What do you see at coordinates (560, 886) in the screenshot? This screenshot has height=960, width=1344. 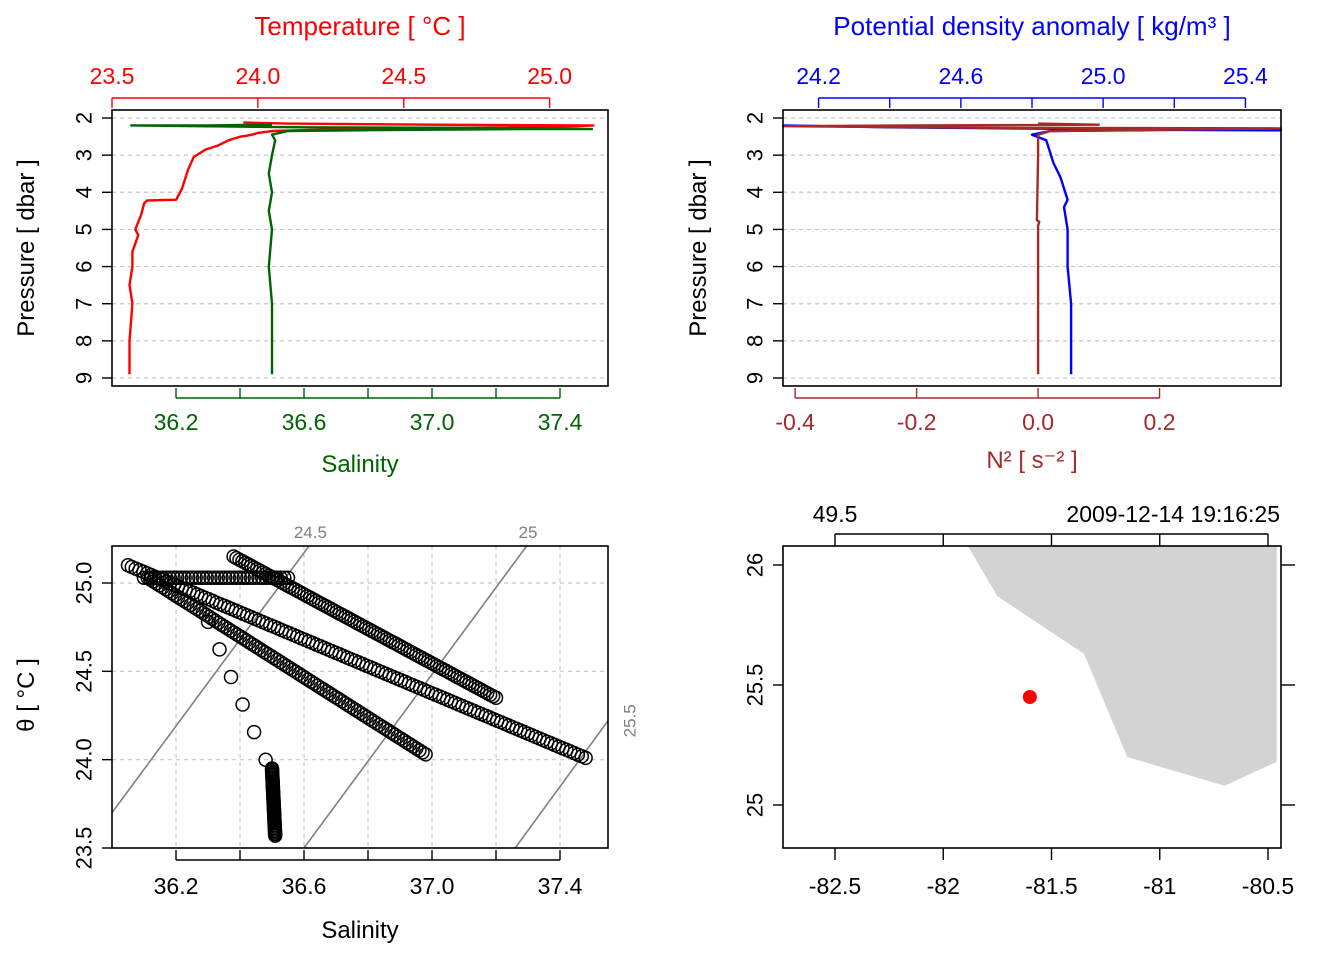 I see `ts-diagram-xtick-label-3: 37.4` at bounding box center [560, 886].